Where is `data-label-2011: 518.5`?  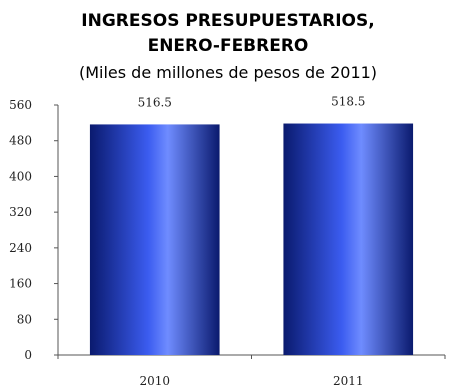 data-label-2011: 518.5 is located at coordinates (348, 102).